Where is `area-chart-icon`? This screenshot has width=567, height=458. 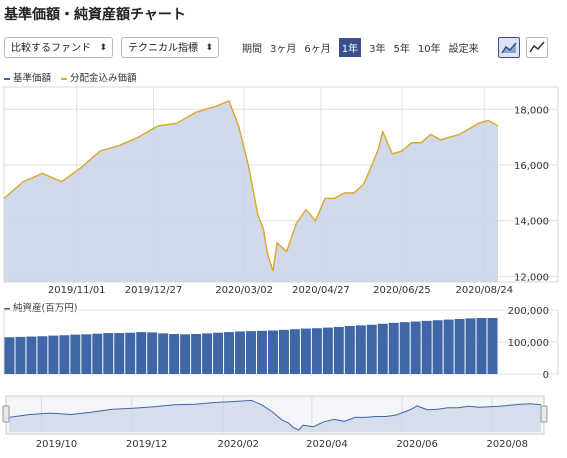
area-chart-icon is located at coordinates (509, 48).